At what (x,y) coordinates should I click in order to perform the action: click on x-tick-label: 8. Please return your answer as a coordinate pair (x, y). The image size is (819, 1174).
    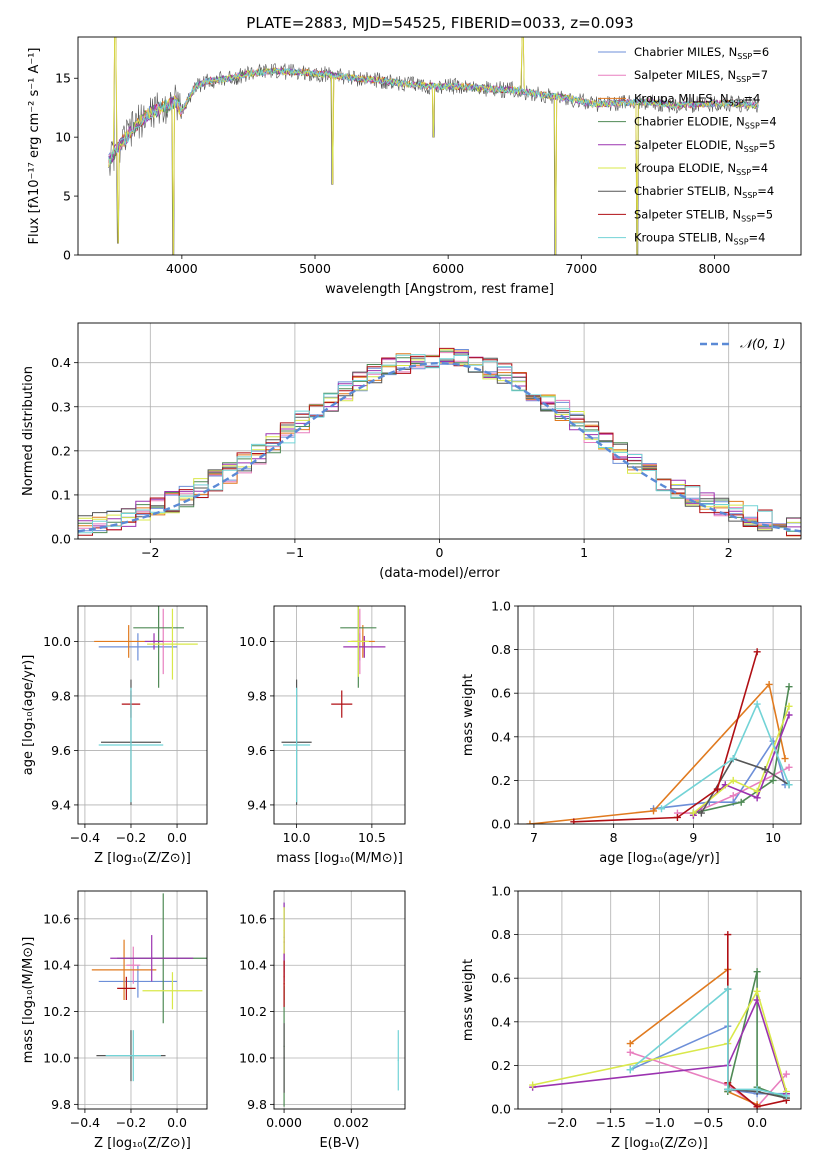
    Looking at the image, I should click on (614, 837).